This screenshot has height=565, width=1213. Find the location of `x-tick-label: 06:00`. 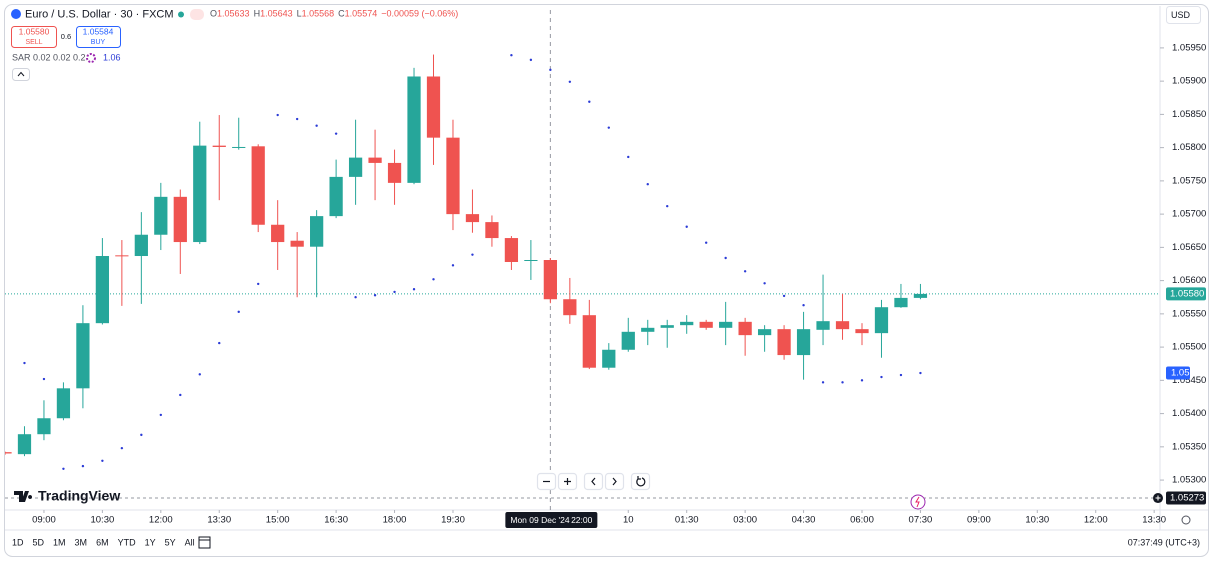

x-tick-label: 06:00 is located at coordinates (862, 520).